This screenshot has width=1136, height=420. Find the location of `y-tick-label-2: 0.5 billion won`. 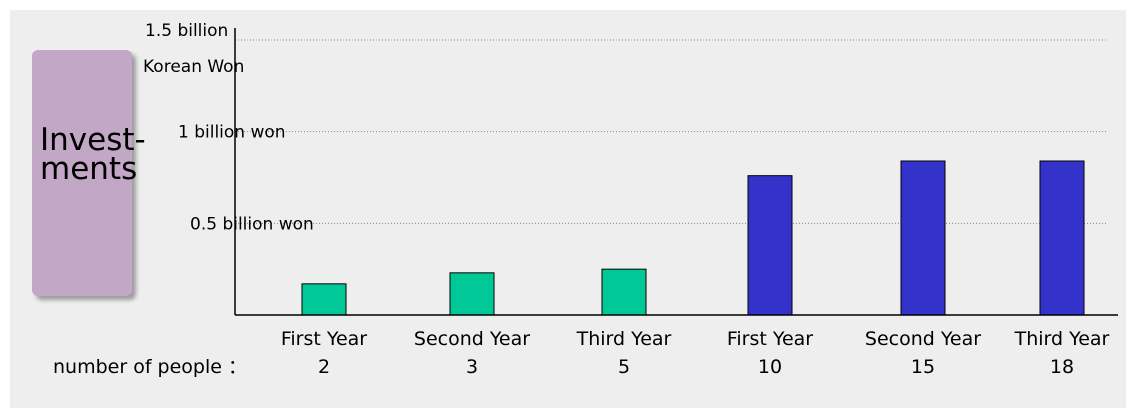

y-tick-label-2: 0.5 billion won is located at coordinates (252, 224).